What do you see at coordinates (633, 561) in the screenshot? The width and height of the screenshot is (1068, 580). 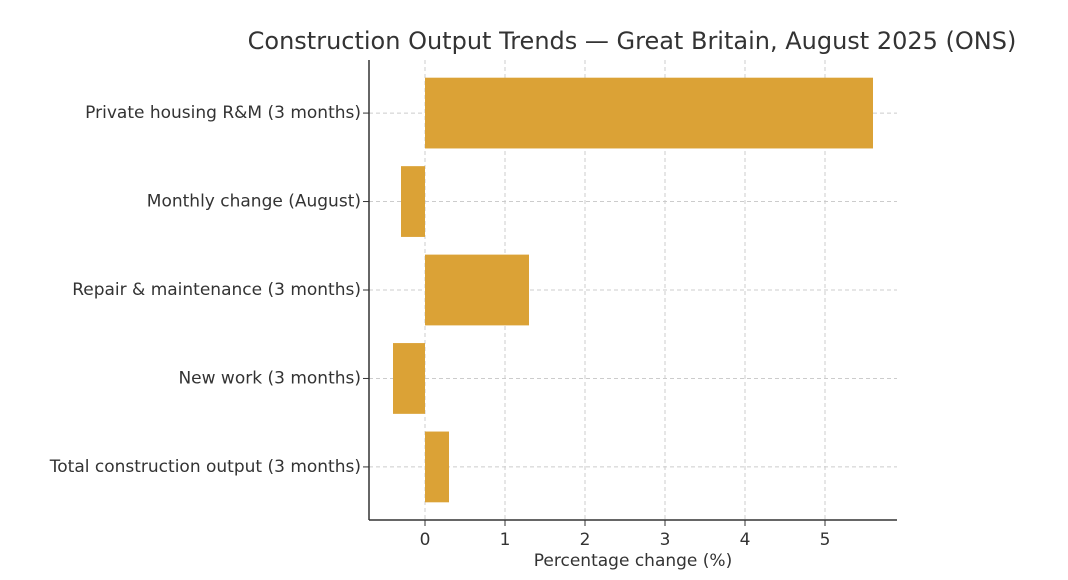 I see `x-axis-label: Percentage change (%)` at bounding box center [633, 561].